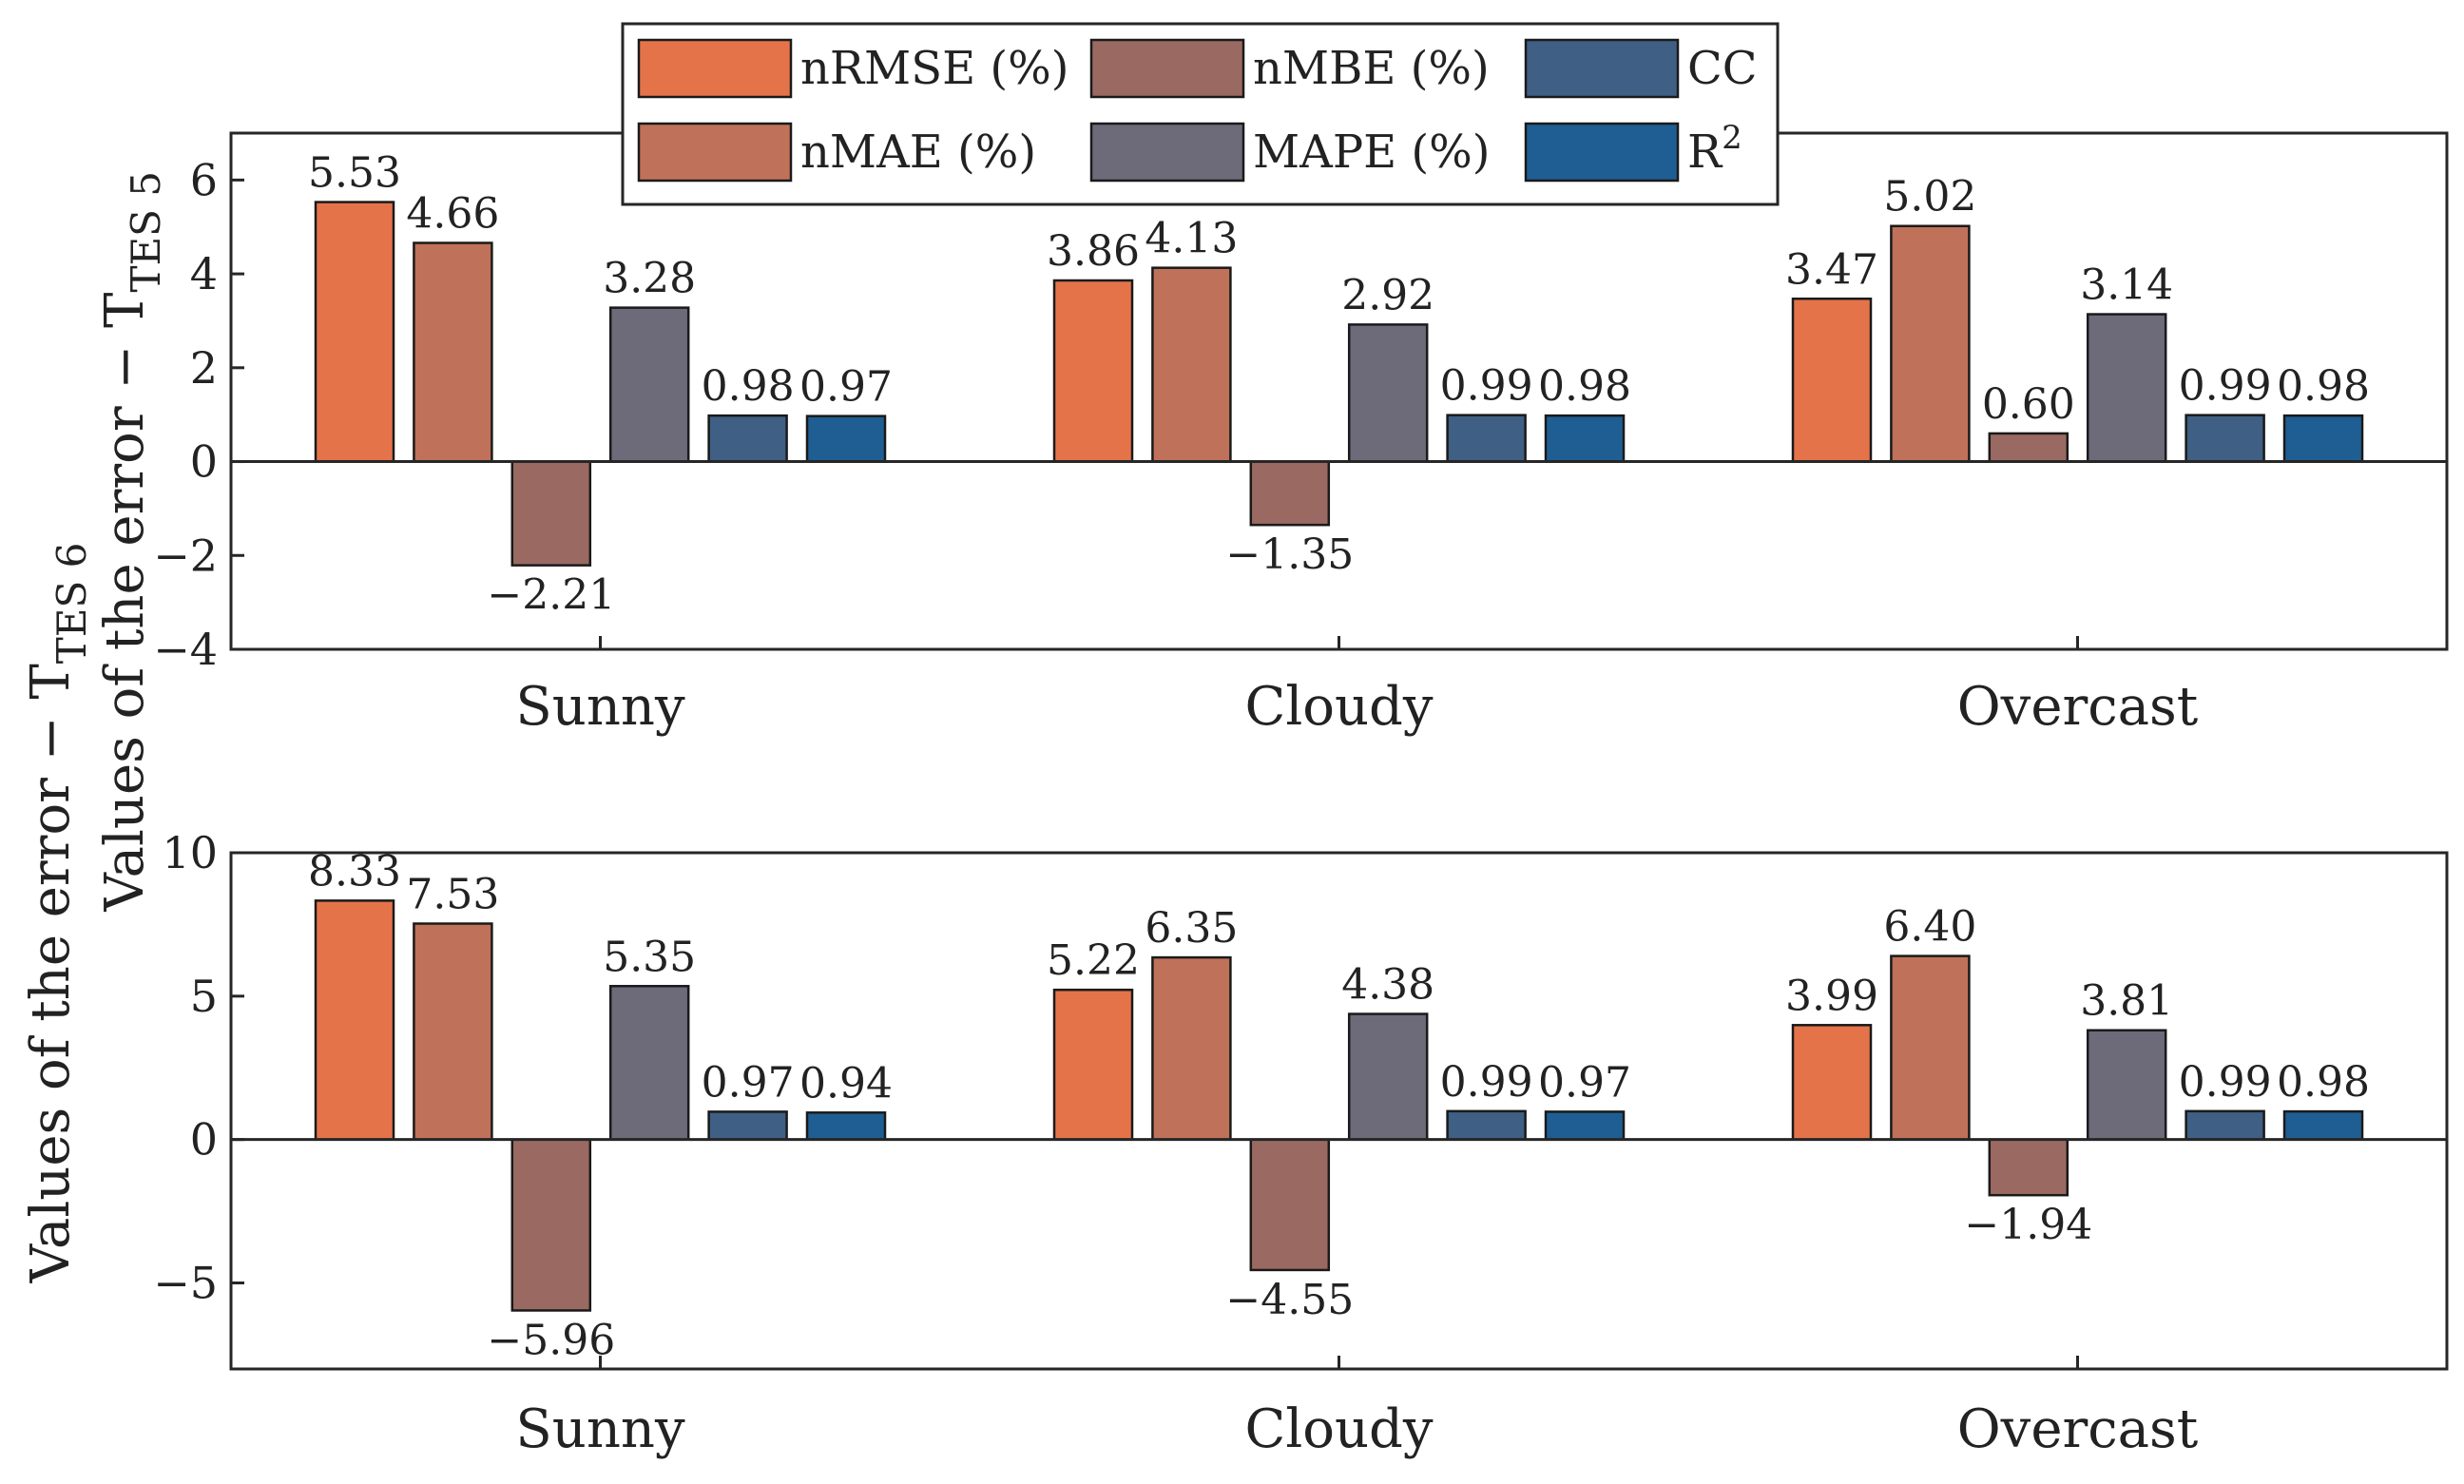 The width and height of the screenshot is (2464, 1484). What do you see at coordinates (204, 179) in the screenshot?
I see `y-tick-label: 6` at bounding box center [204, 179].